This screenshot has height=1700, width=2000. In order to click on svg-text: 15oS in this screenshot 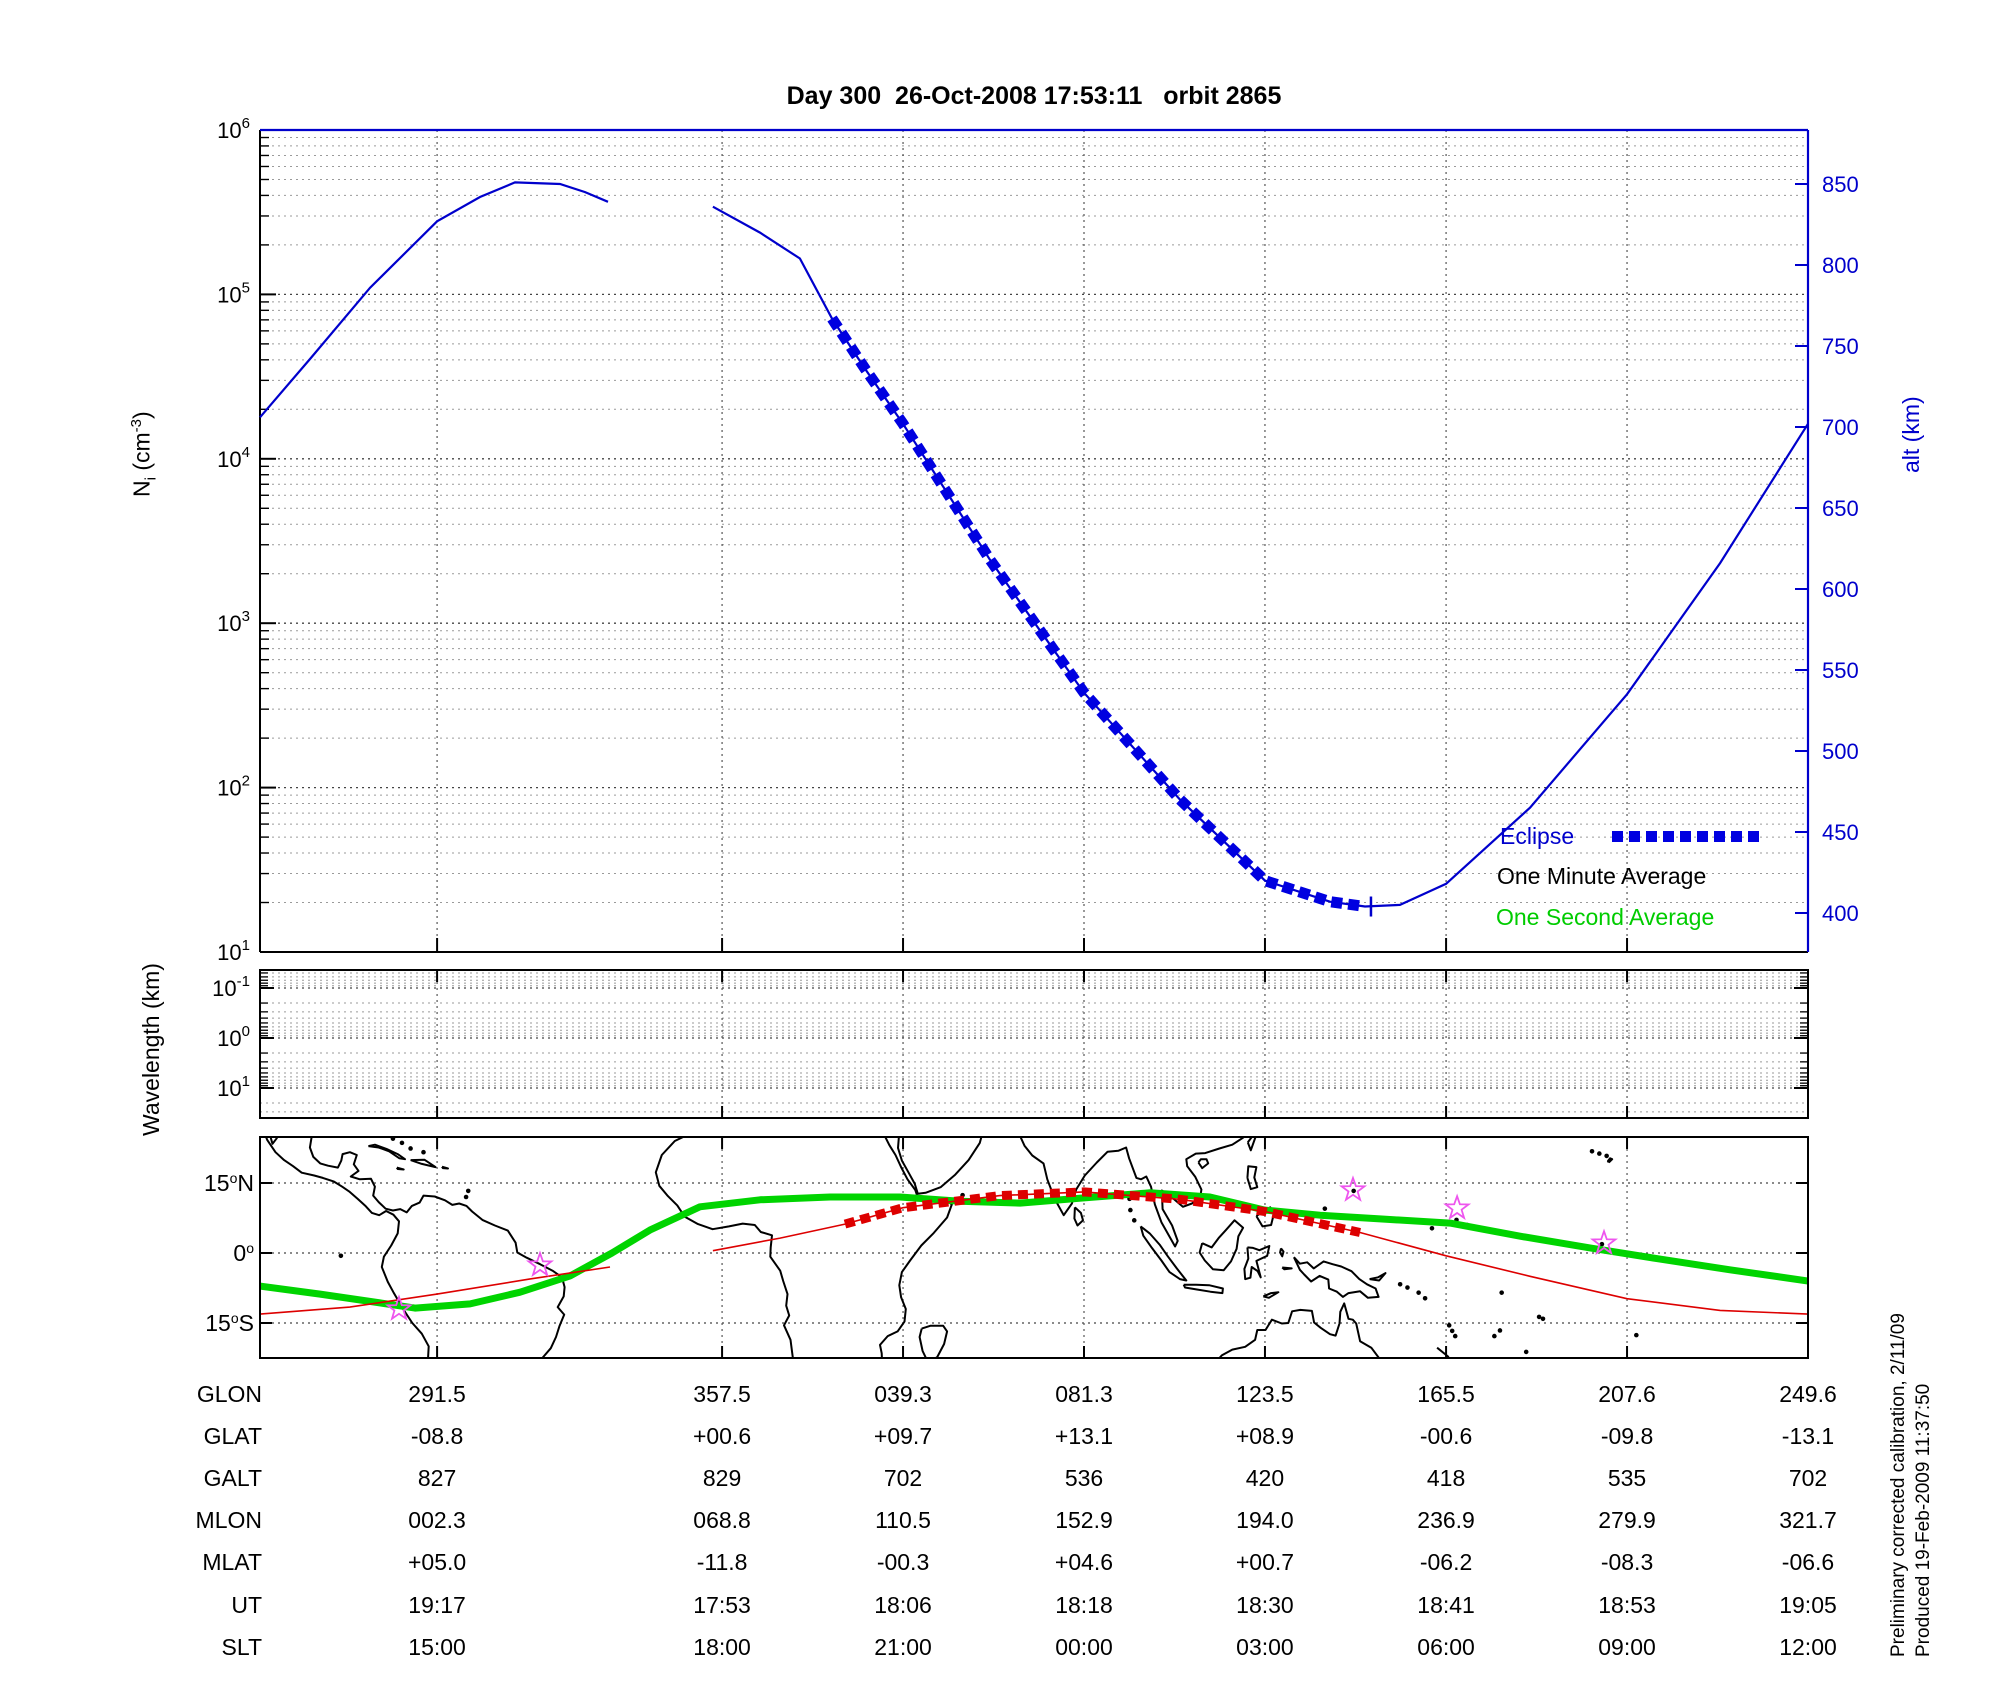, I will do `click(229, 1323)`.